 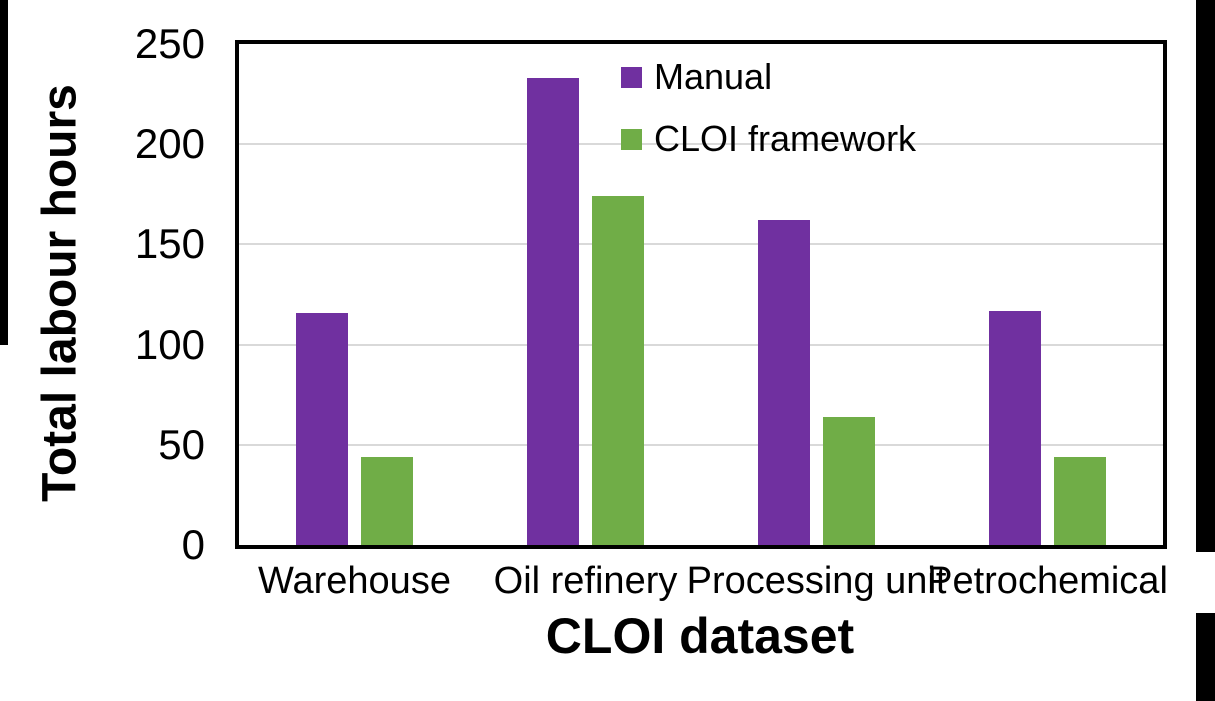 I want to click on x-tick-label-oil-refinery: Oil refinery, so click(x=585, y=581).